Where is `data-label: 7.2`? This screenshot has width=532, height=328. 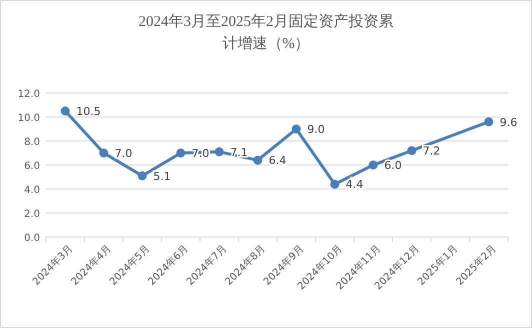
data-label: 7.2 is located at coordinates (431, 151).